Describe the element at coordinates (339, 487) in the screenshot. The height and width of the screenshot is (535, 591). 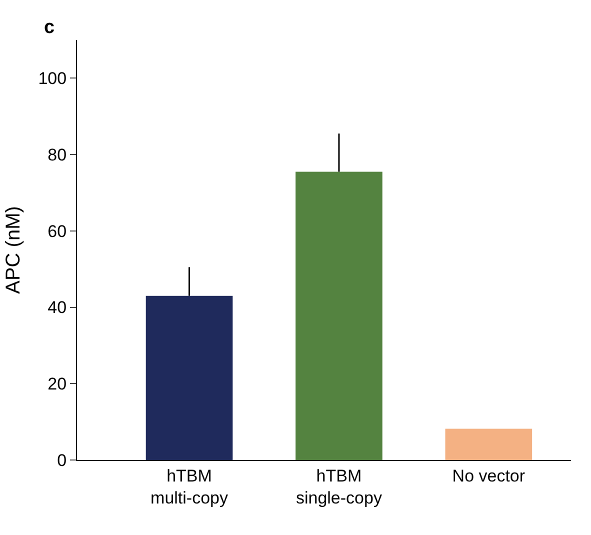
I see `x-tick-label: hTBM single-copy` at that location.